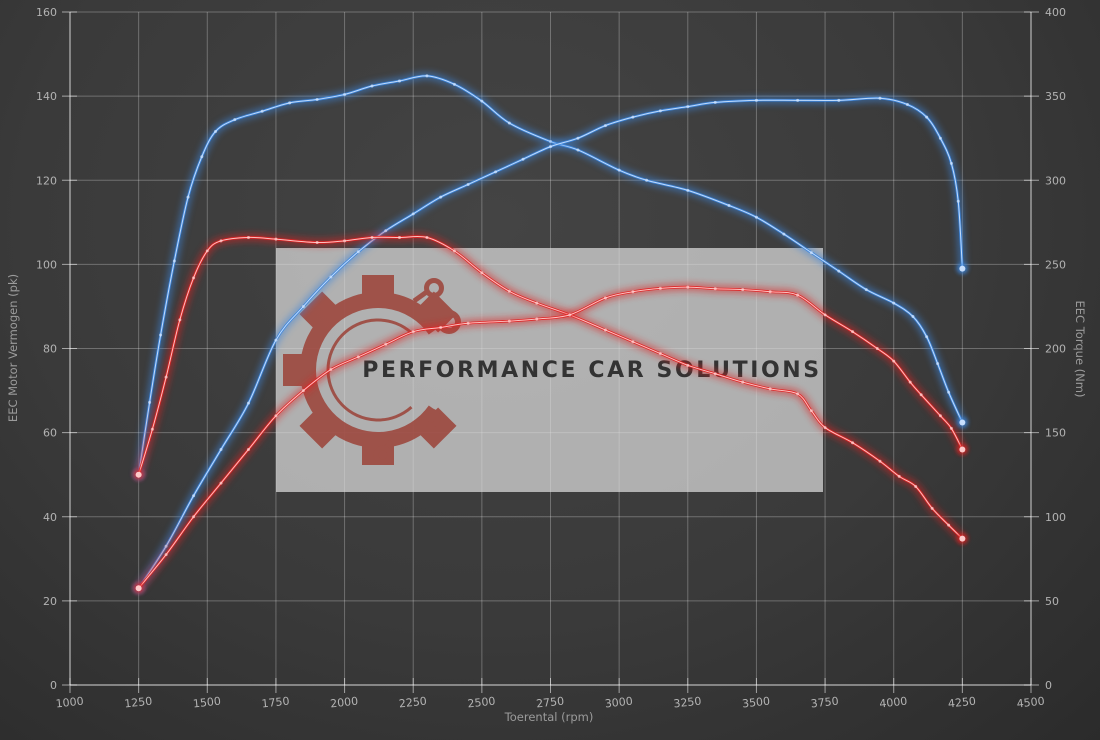 This screenshot has height=740, width=1100. Describe the element at coordinates (1055, 264) in the screenshot. I see `y-right-tick-label: 250` at that location.